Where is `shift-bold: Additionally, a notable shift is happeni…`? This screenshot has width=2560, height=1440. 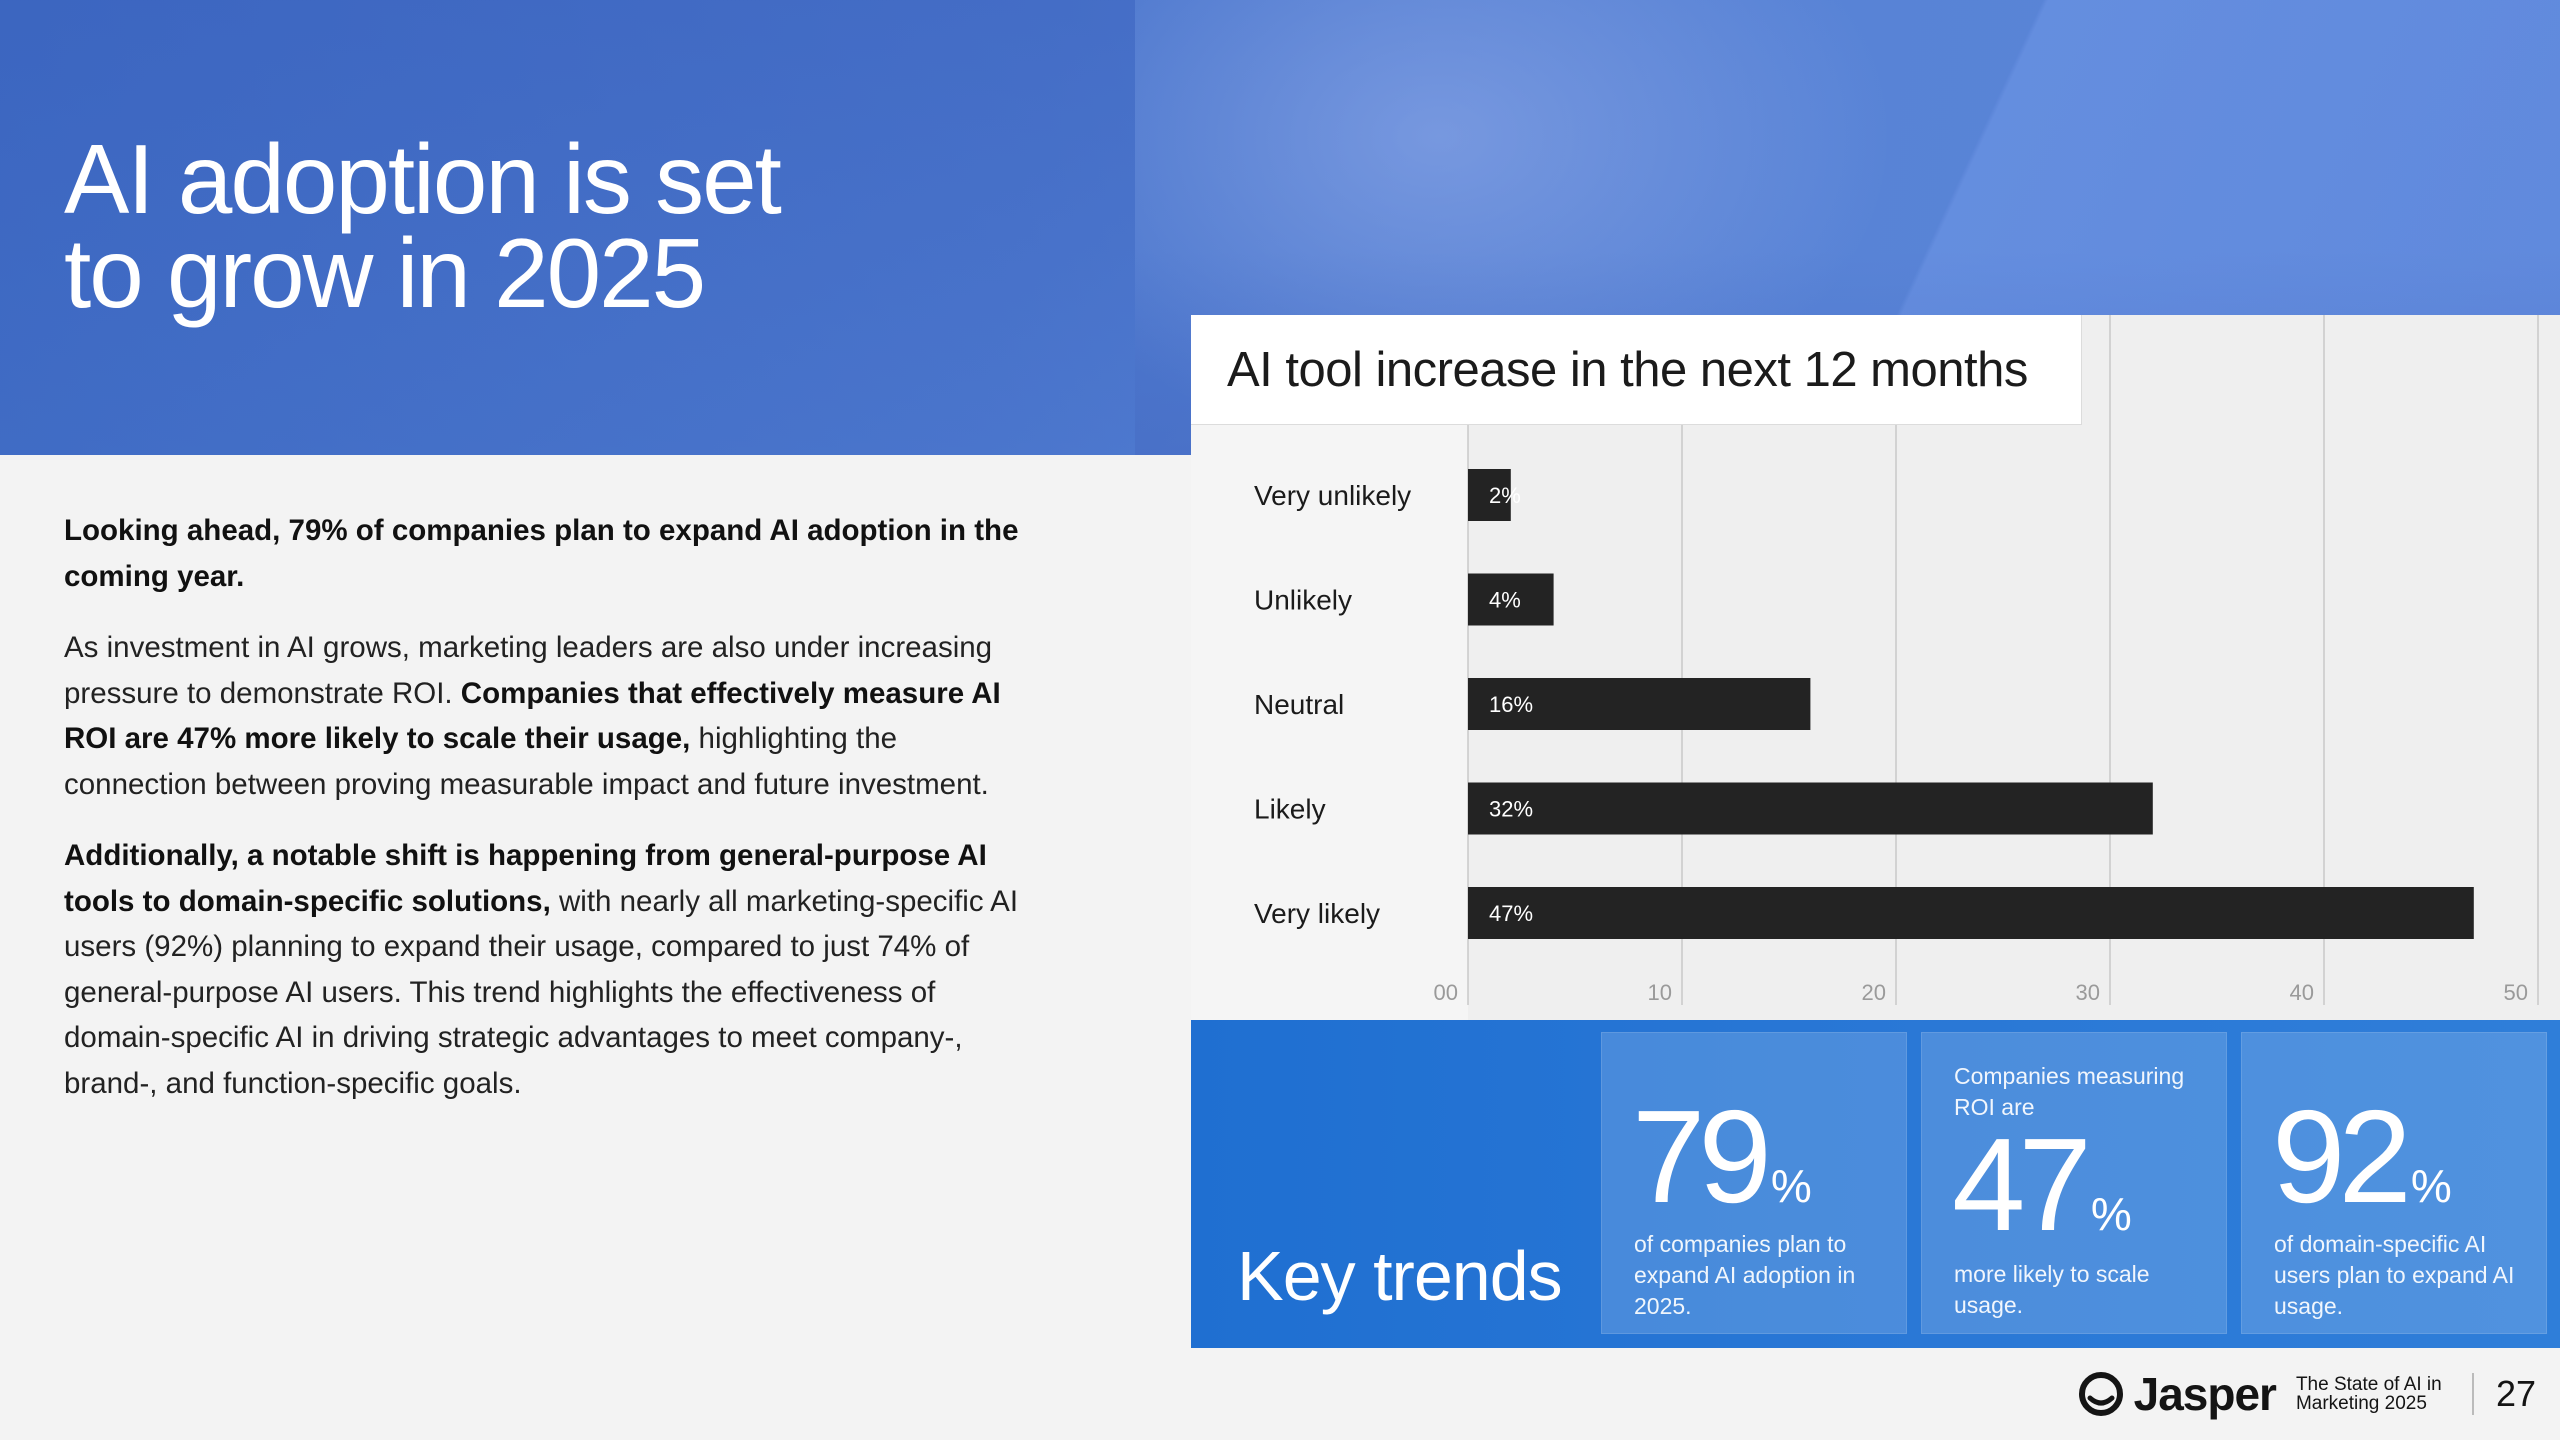
shift-bold: Additionally, a notable shift is happeni… is located at coordinates (525, 878).